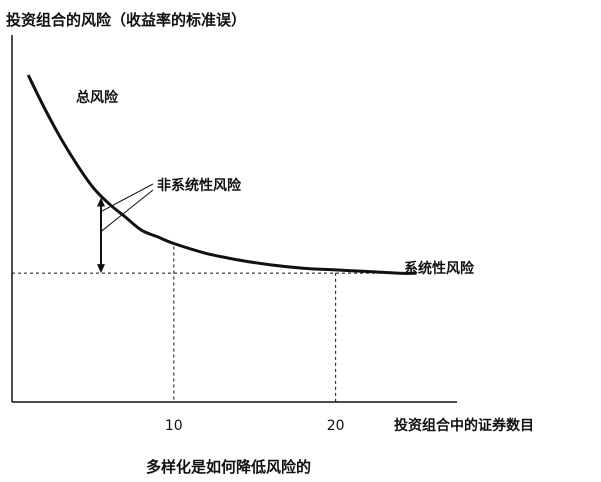  I want to click on systematic-risk-label: 系统性风险, so click(439, 268).